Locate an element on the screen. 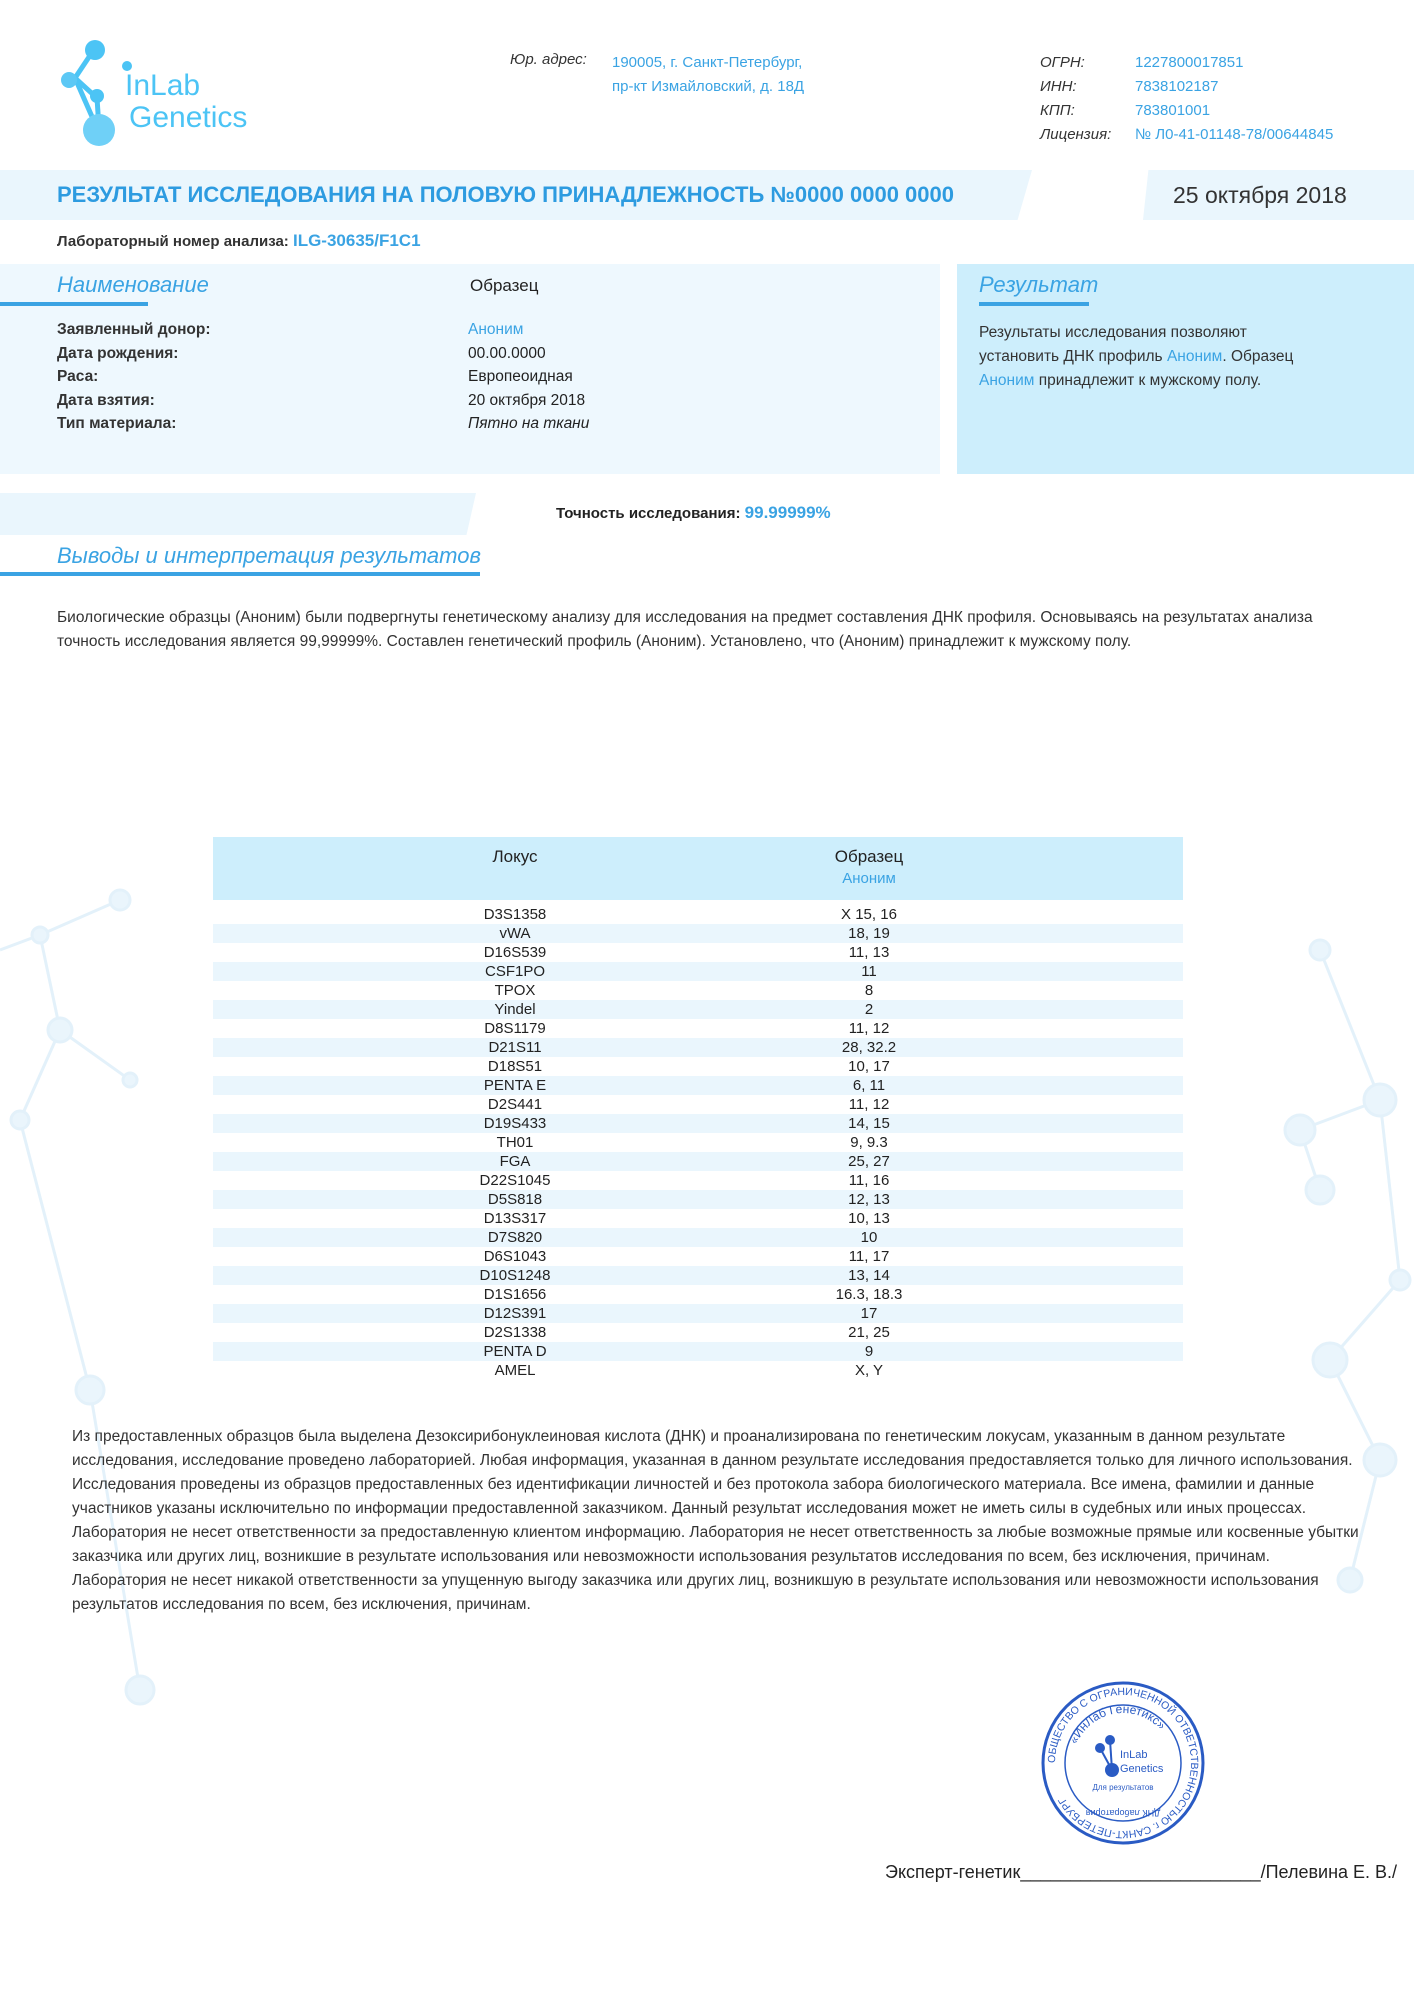 Image resolution: width=1414 pixels, height=2000 pixels. table-row: TPOX 8 is located at coordinates (698, 990).